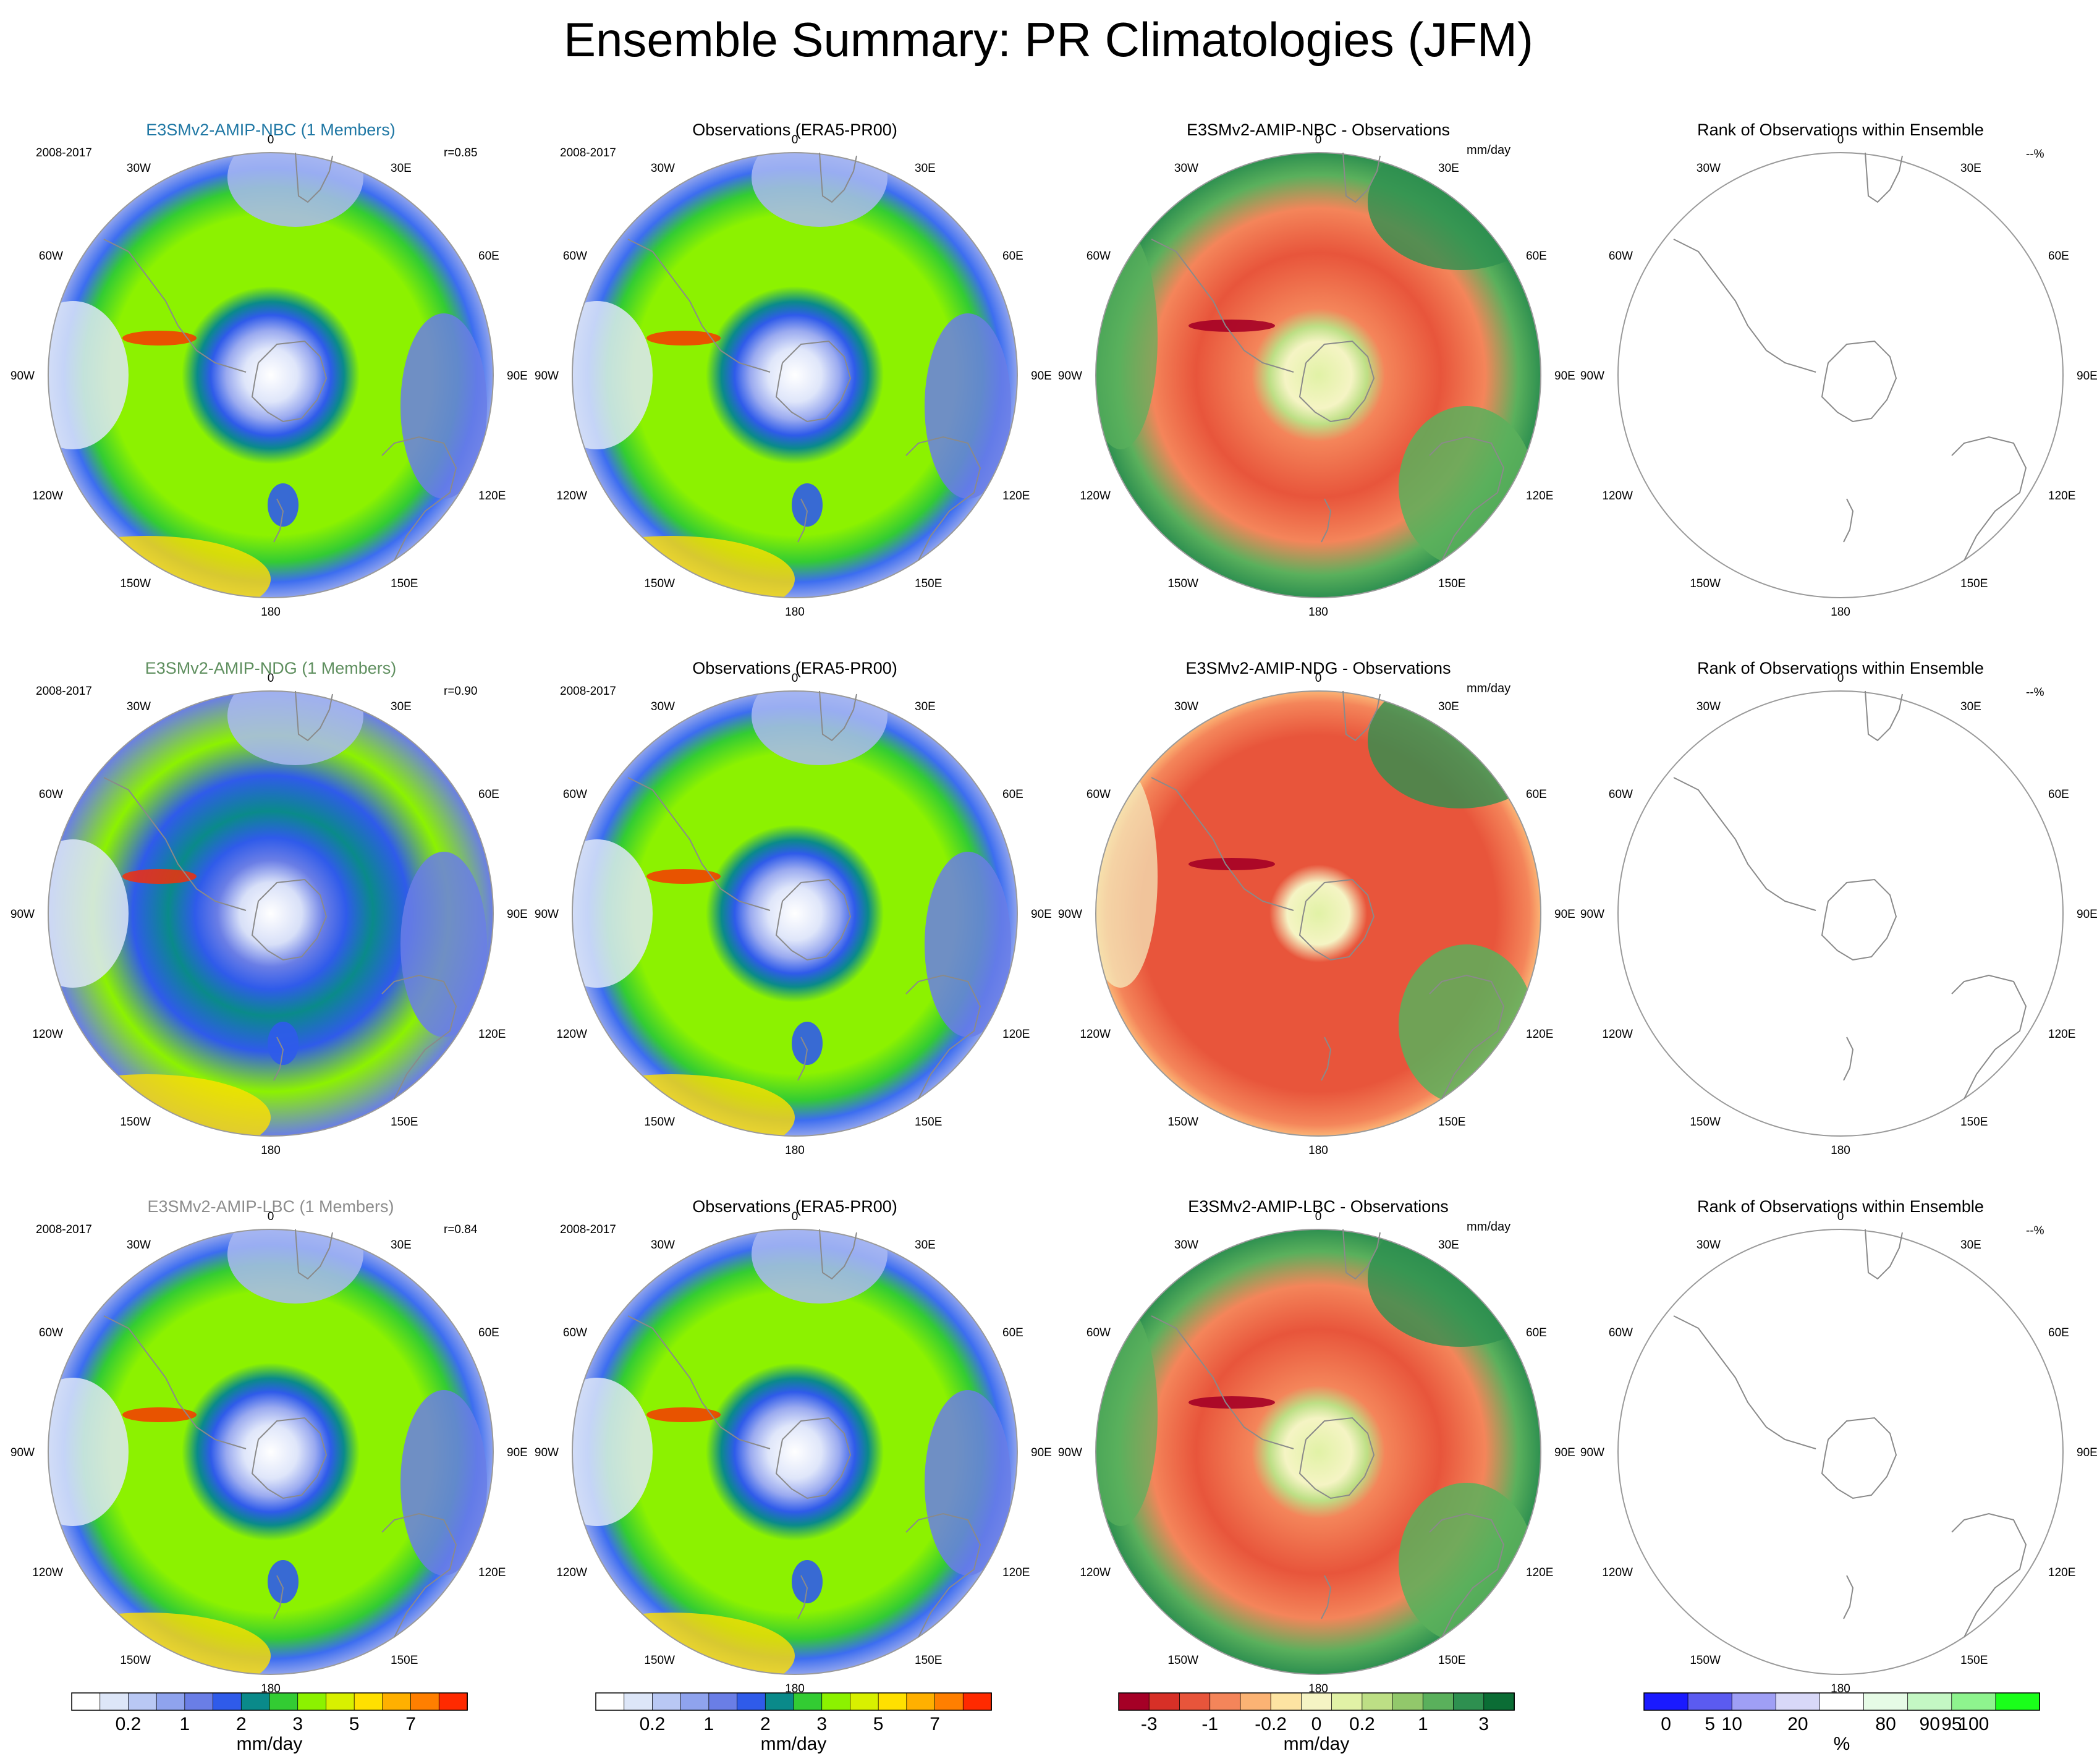 The image size is (2097, 1764). I want to click on panel-title: Observations (ERA5-PR00), so click(794, 1207).